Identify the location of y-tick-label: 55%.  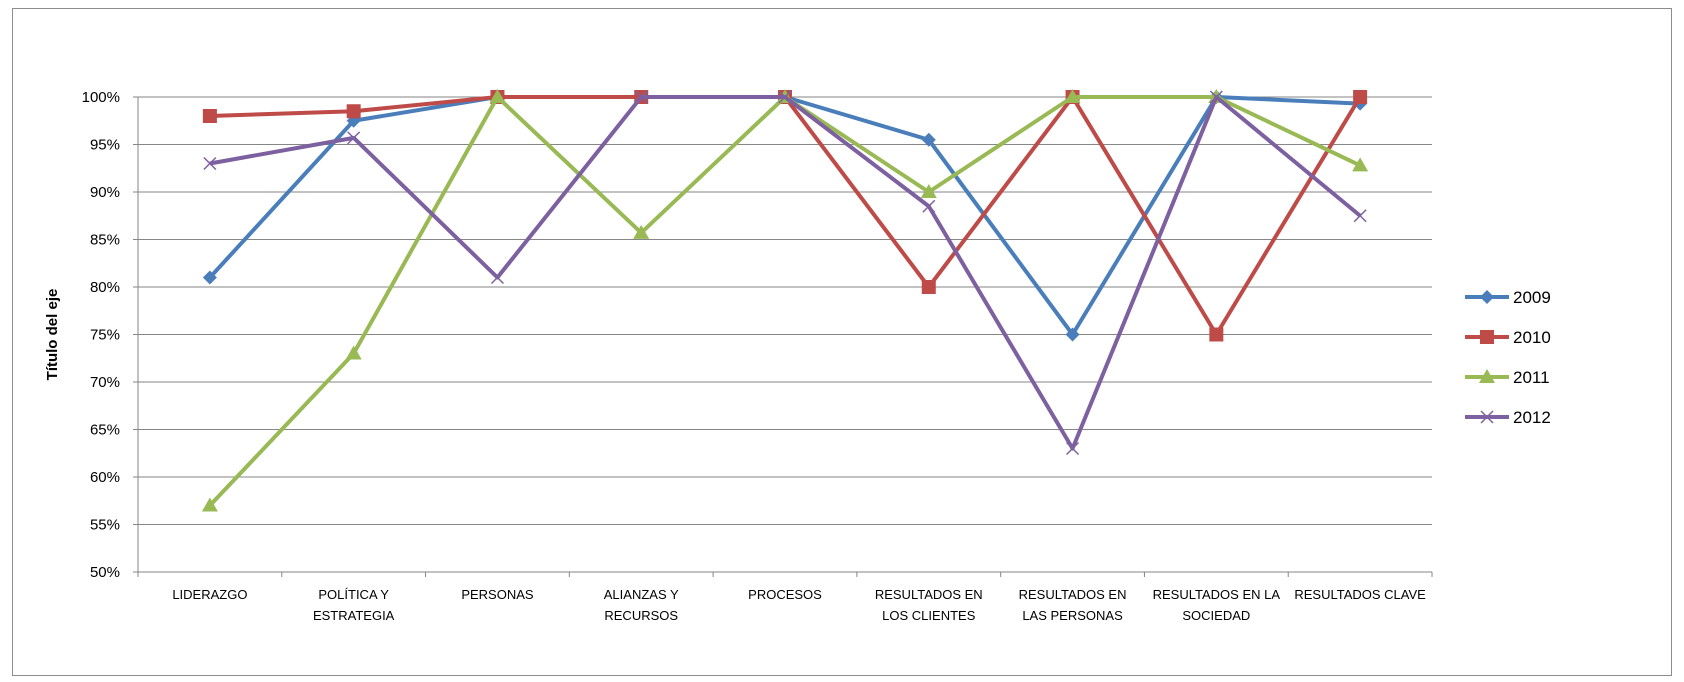
(105, 525).